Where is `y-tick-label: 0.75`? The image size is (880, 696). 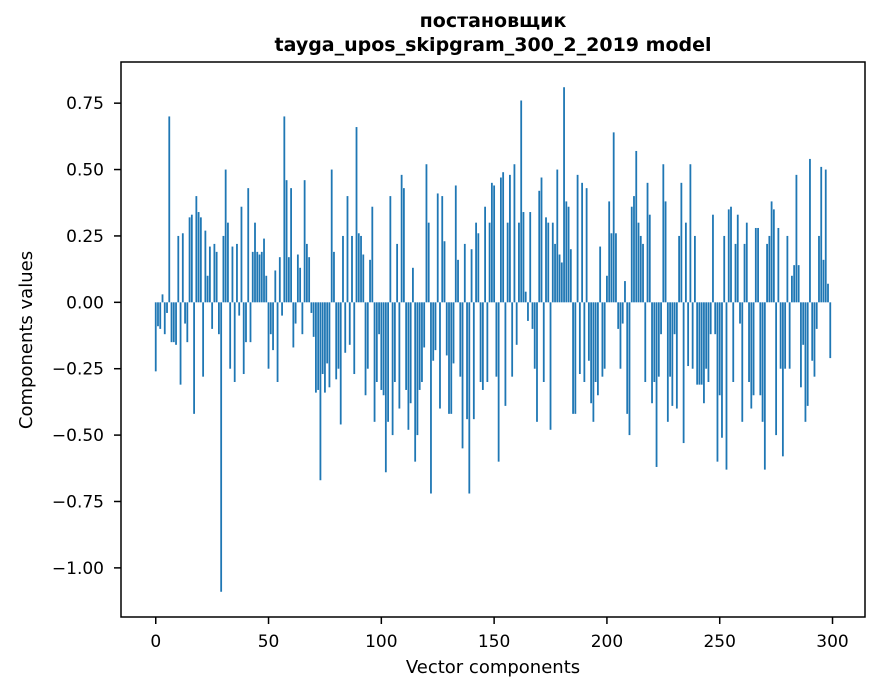 y-tick-label: 0.75 is located at coordinates (85, 104).